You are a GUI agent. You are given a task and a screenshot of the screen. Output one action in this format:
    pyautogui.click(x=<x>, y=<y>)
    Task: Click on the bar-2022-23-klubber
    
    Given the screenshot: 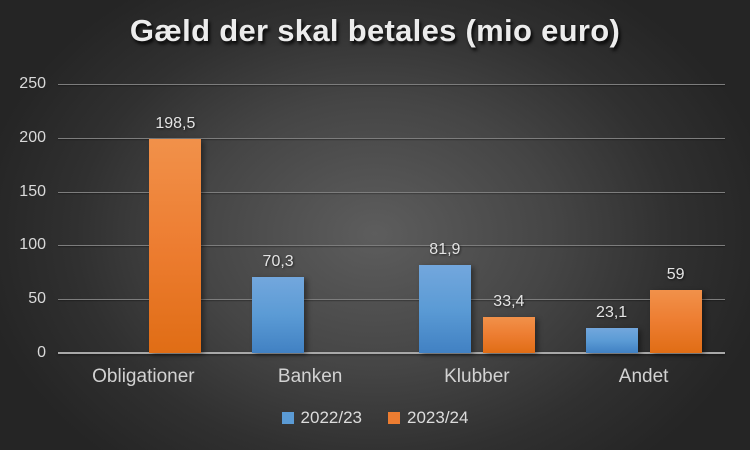 What is the action you would take?
    pyautogui.click(x=444, y=308)
    